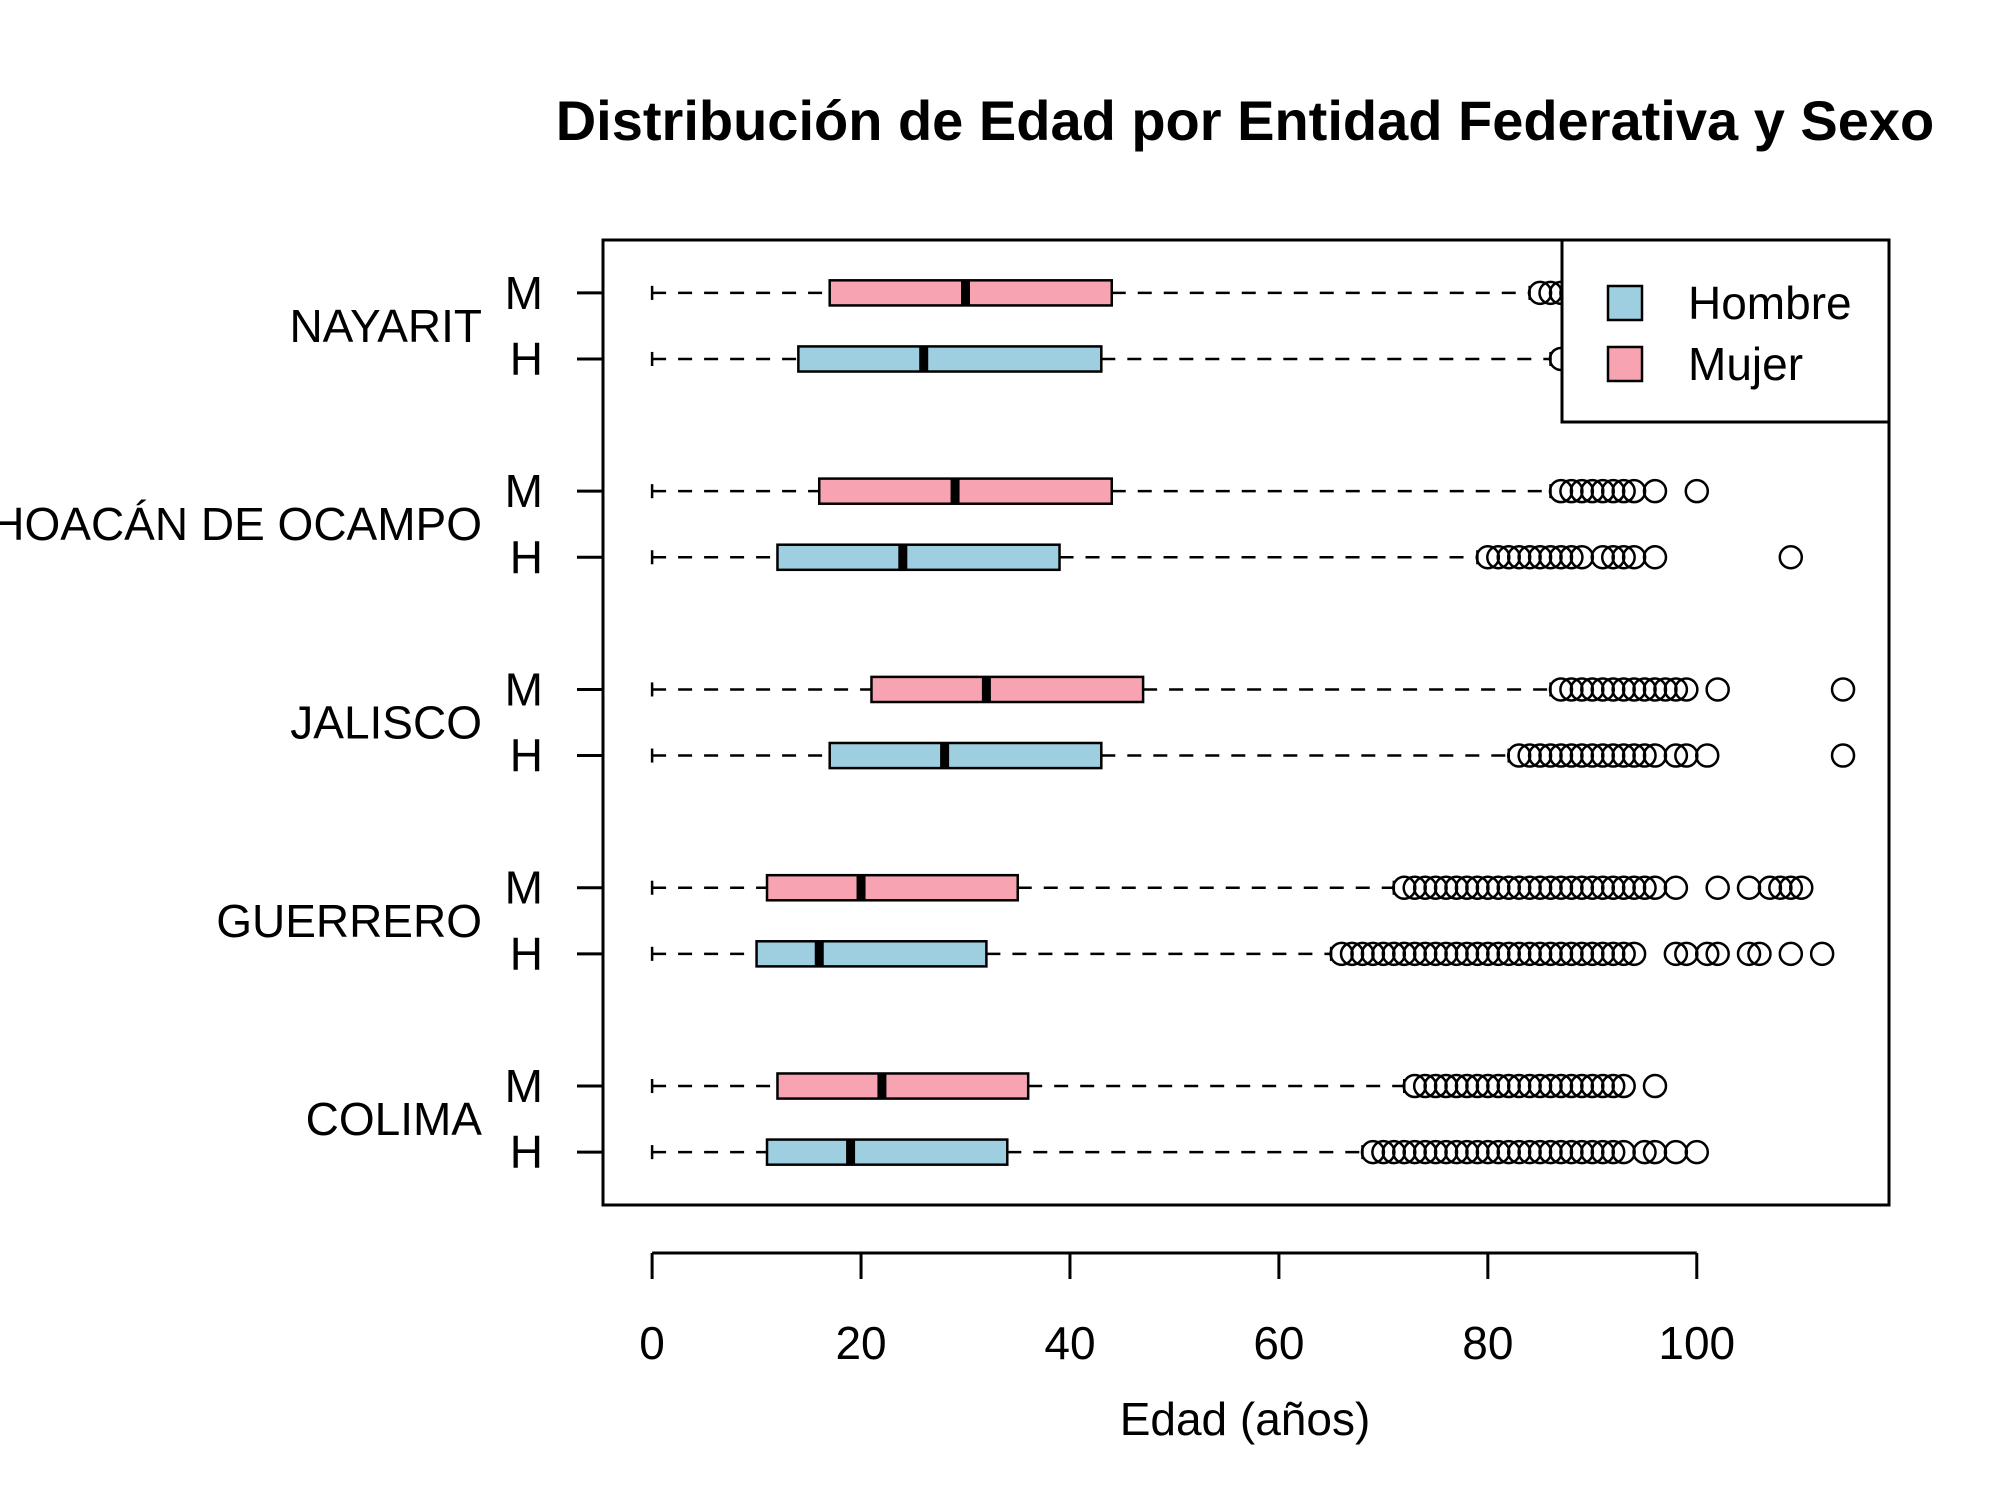 The height and width of the screenshot is (1500, 2000). I want to click on legend-item-mujer: Mujer, so click(1704, 364).